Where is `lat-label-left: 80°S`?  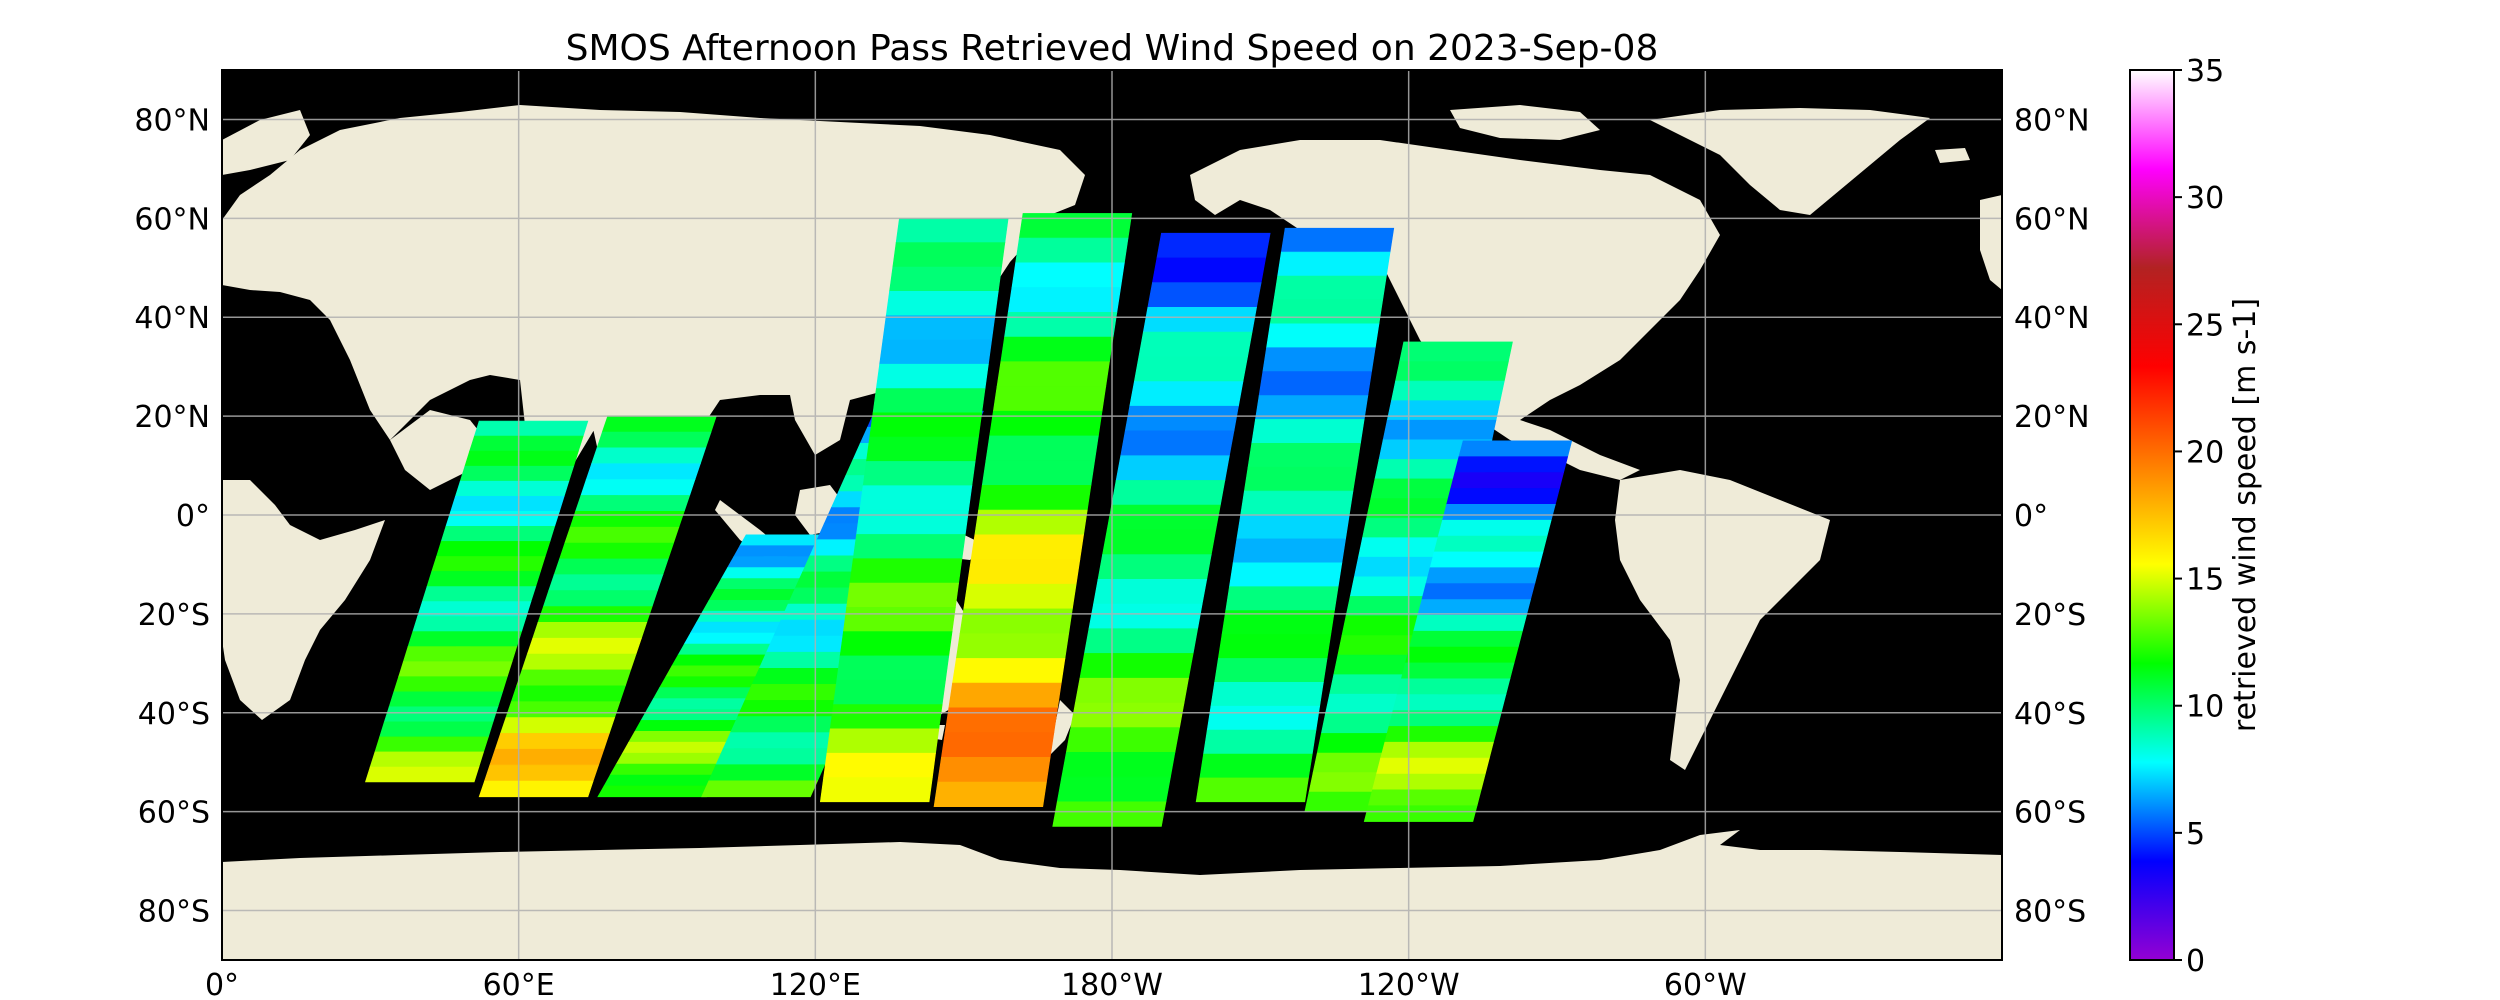
lat-label-left: 80°S is located at coordinates (174, 912).